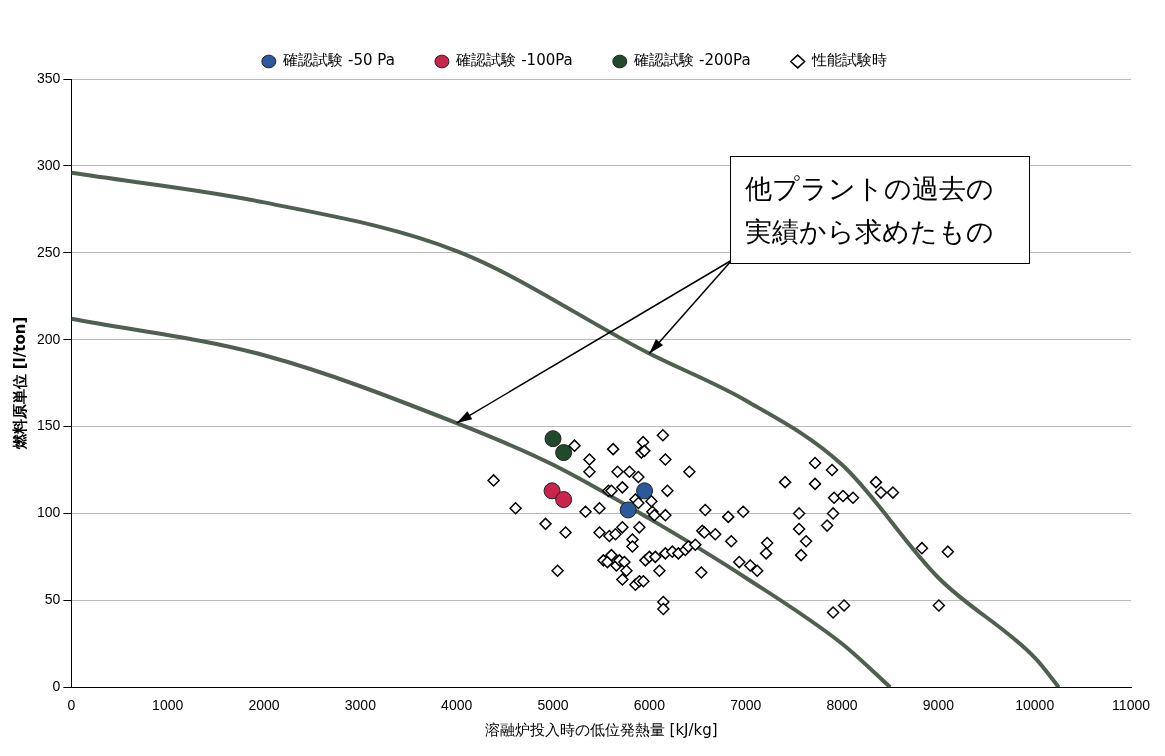 This screenshot has width=1165, height=756. What do you see at coordinates (1035, 705) in the screenshot?
I see `x-tick-label: 10000` at bounding box center [1035, 705].